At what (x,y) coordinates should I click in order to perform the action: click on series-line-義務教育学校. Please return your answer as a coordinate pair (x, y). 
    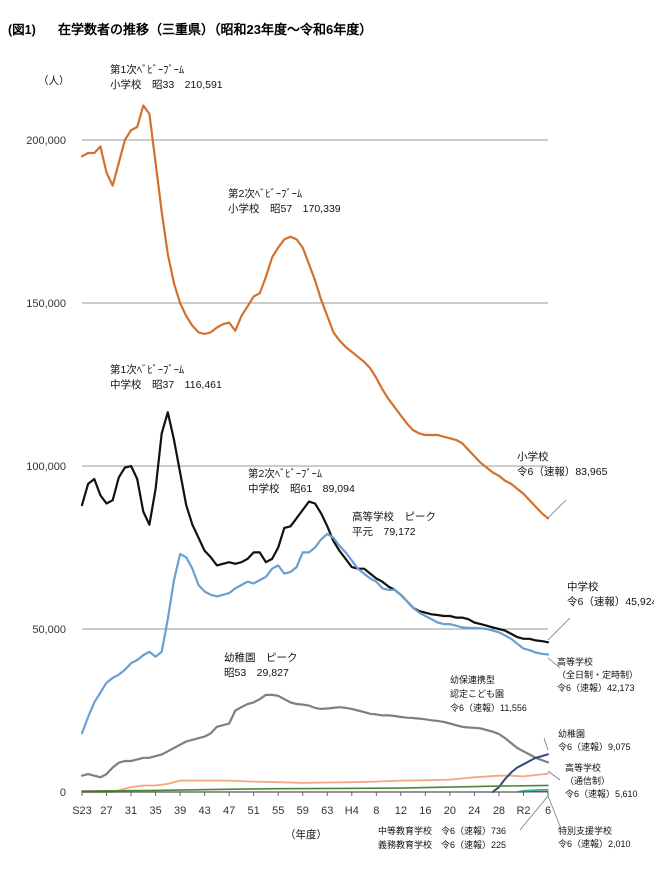
    Looking at the image, I should click on (315, 791).